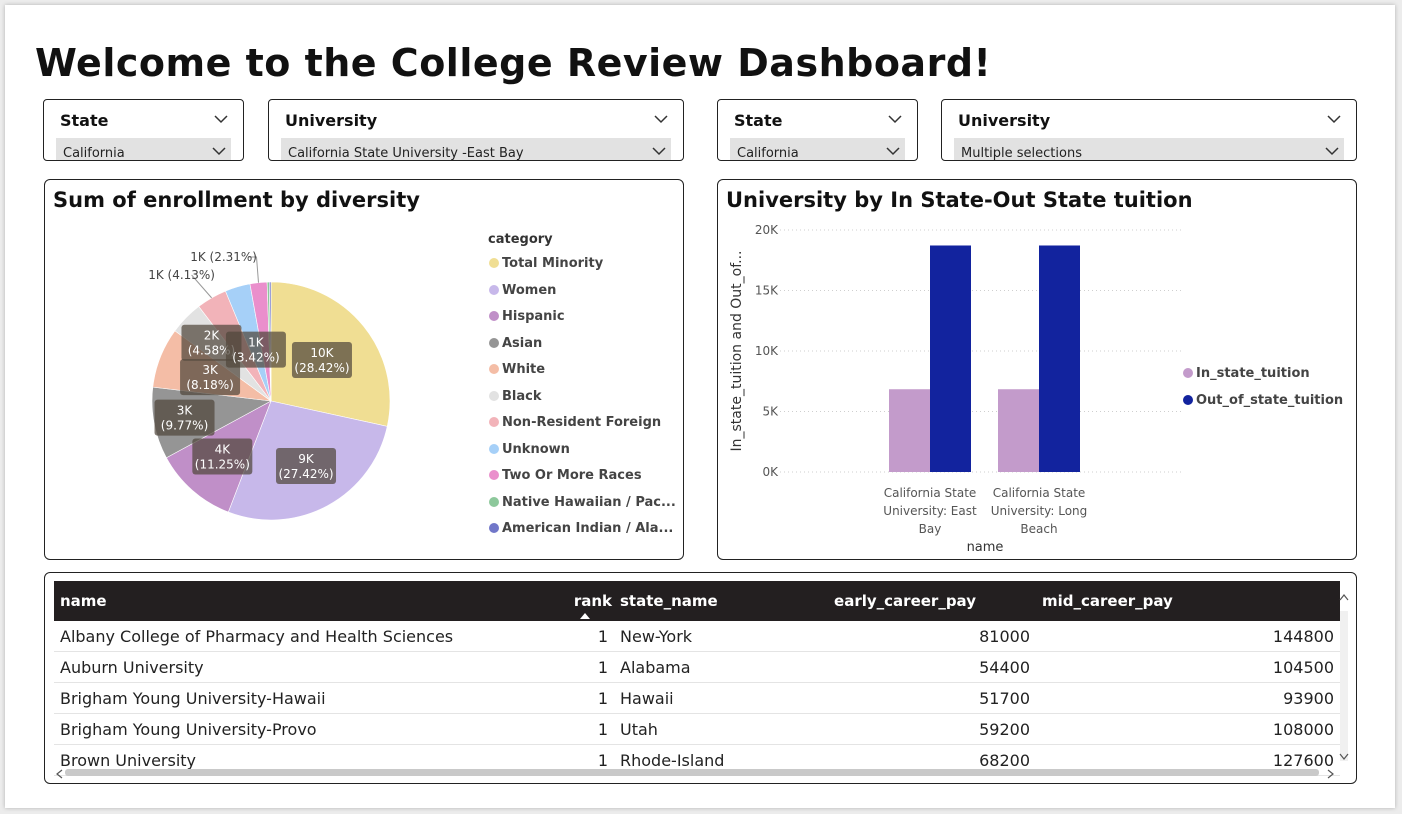  Describe the element at coordinates (536, 449) in the screenshot. I see `legend-label: Unknown` at that location.